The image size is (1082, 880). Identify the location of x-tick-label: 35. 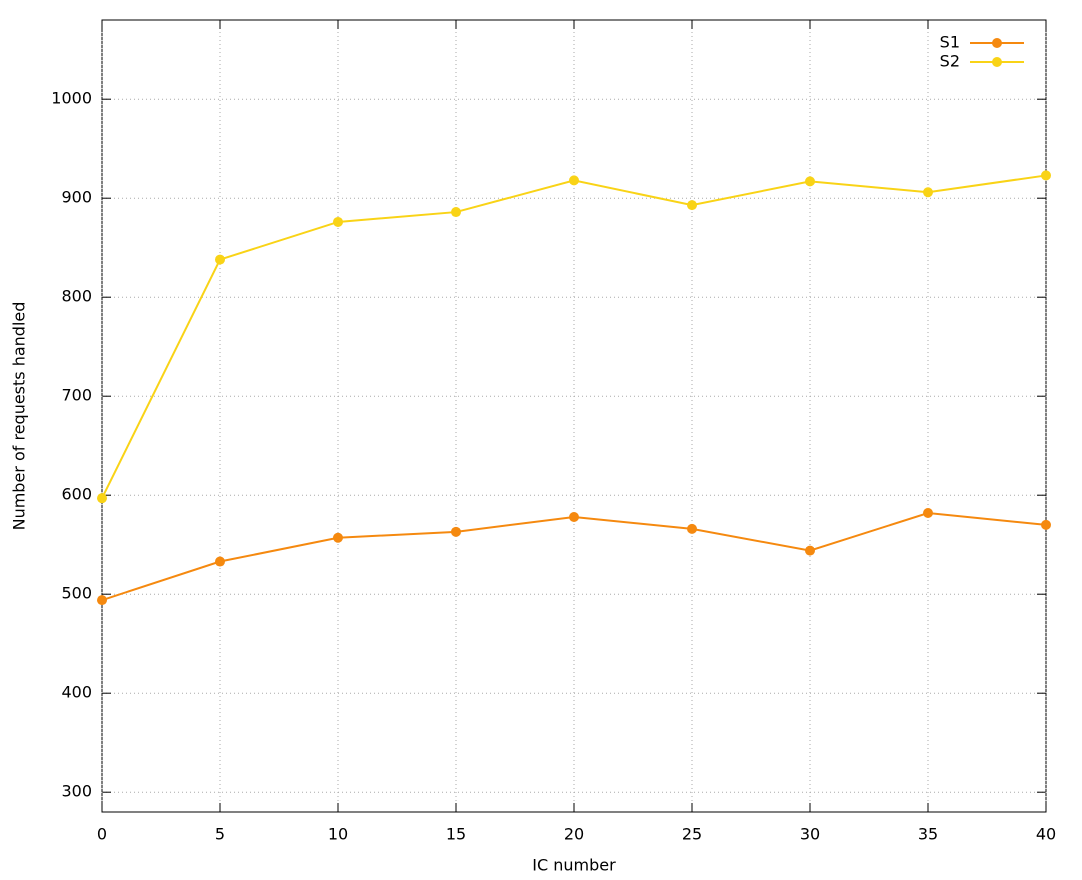
(928, 834).